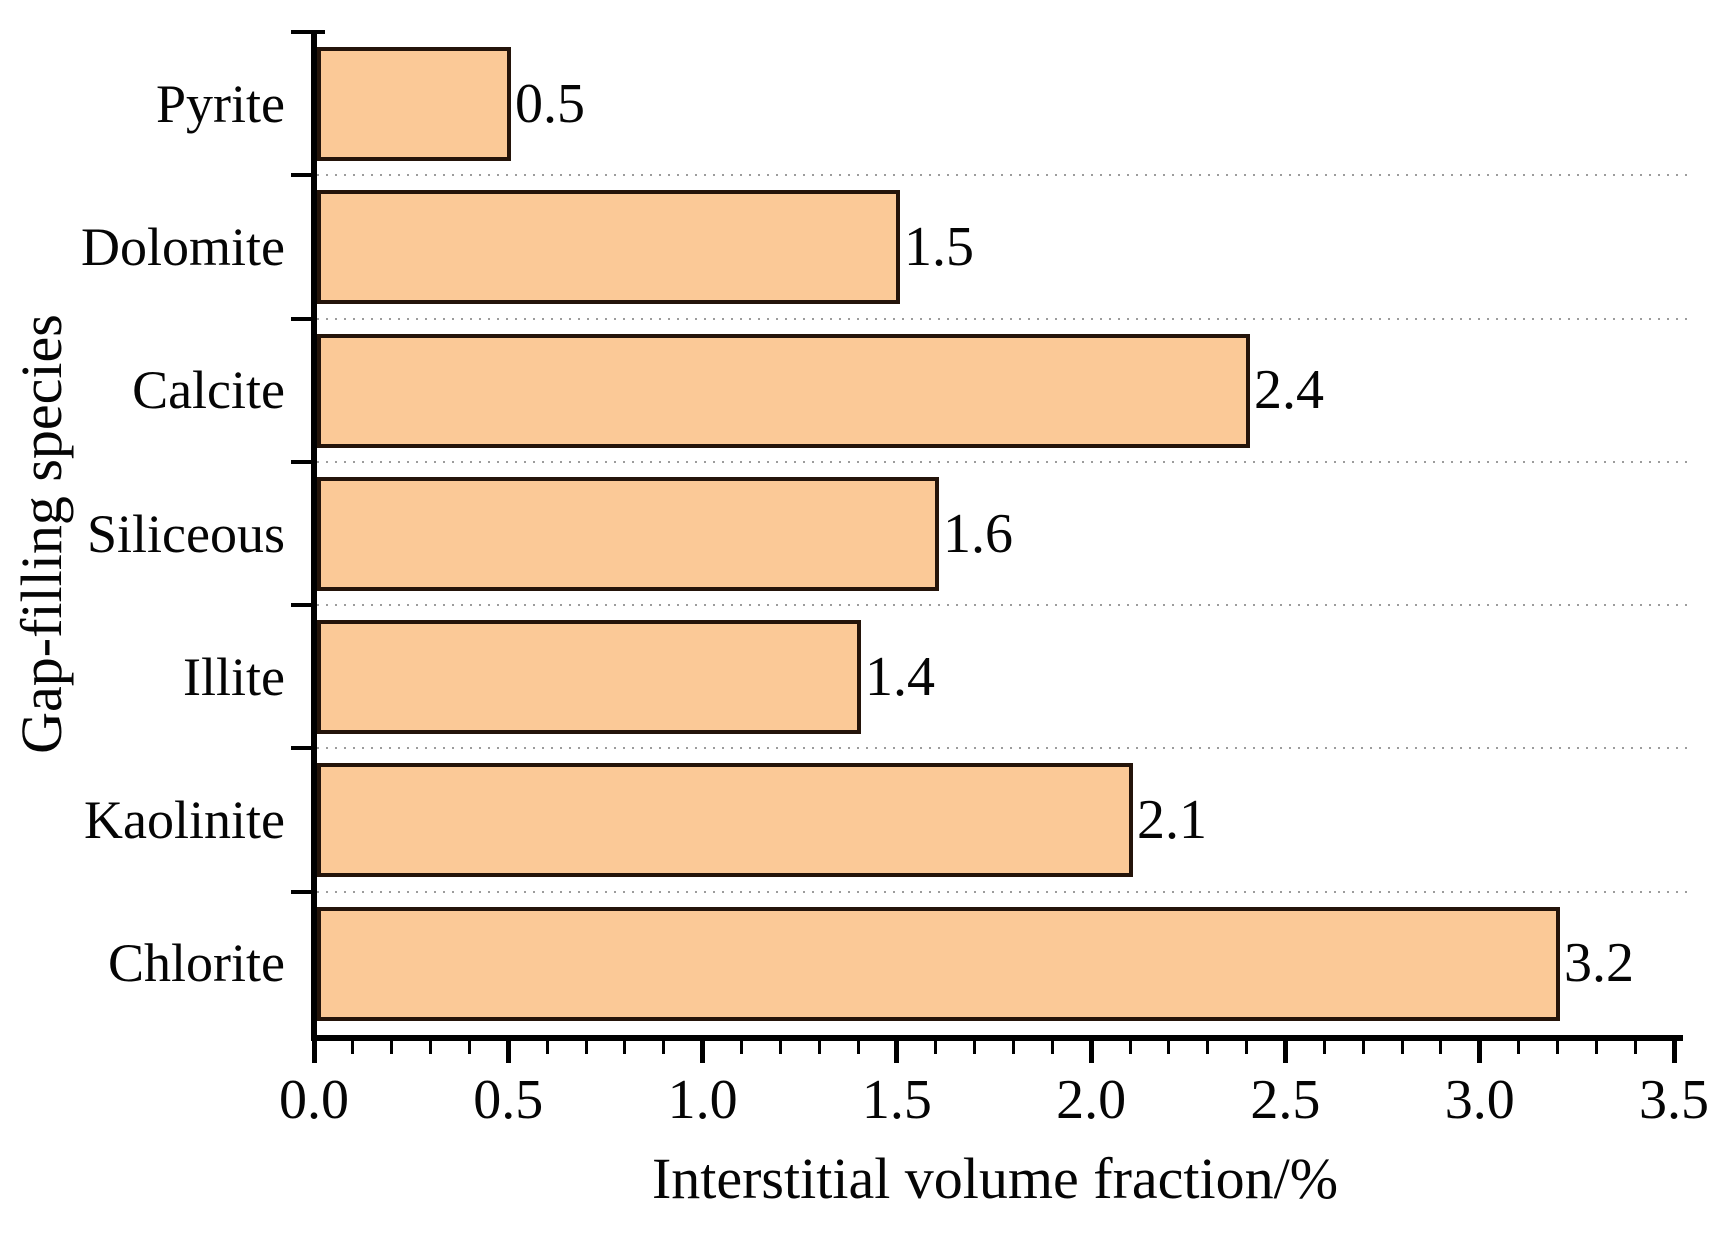 Image resolution: width=1725 pixels, height=1237 pixels. What do you see at coordinates (1289, 390) in the screenshot?
I see `bar-value-label: 2.4` at bounding box center [1289, 390].